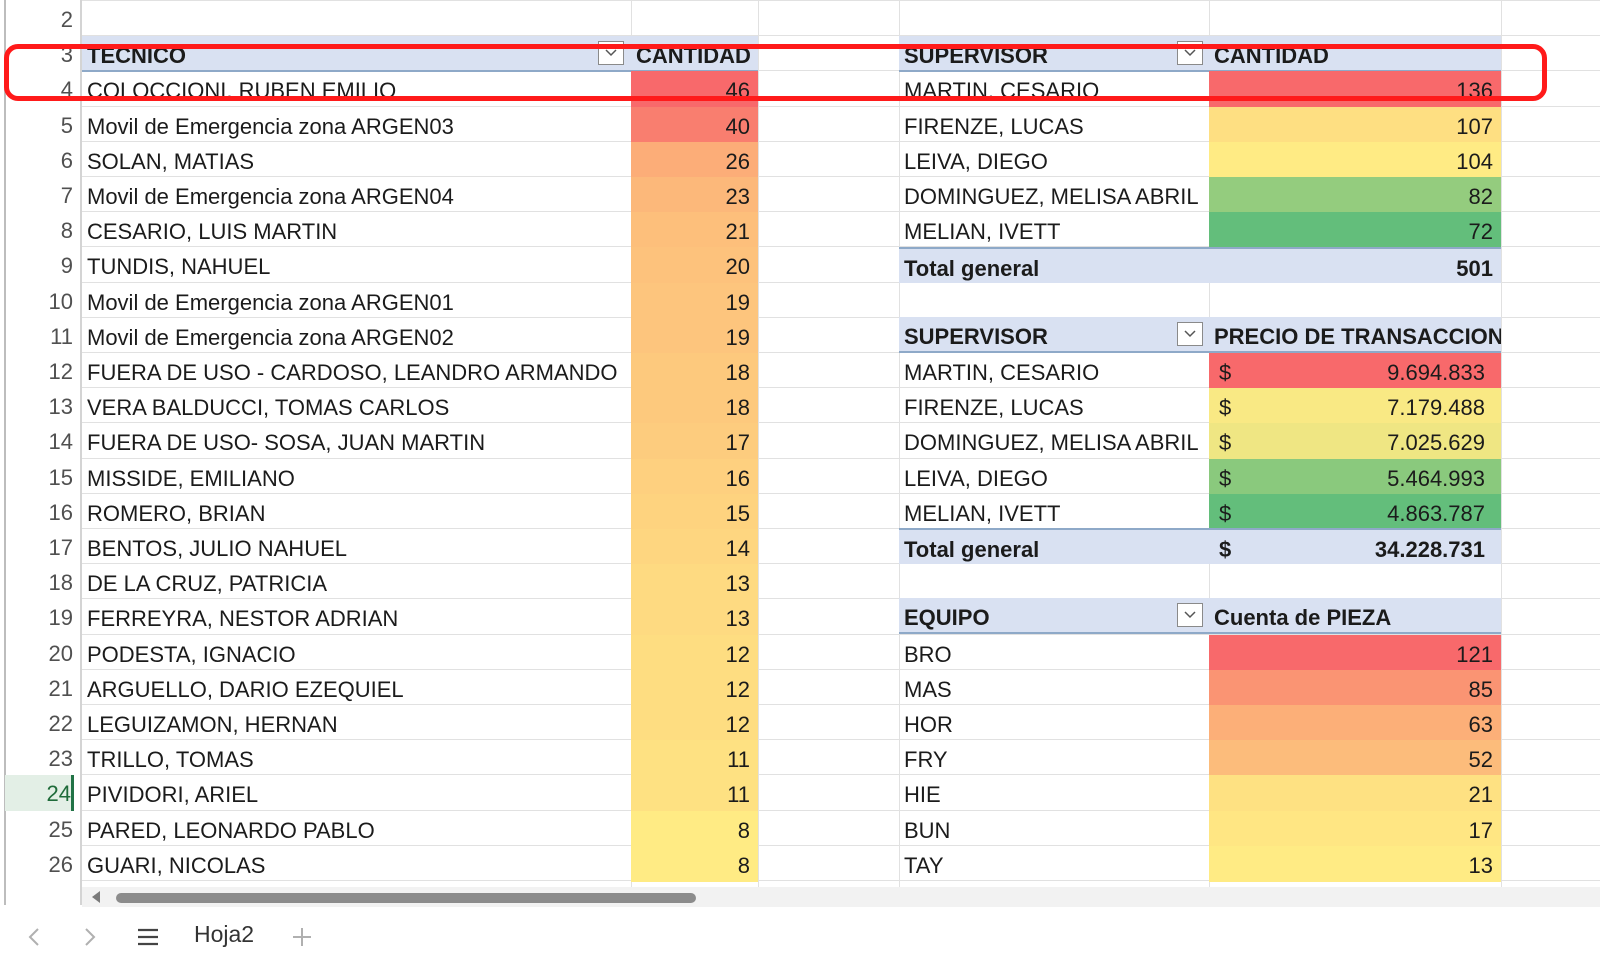 This screenshot has height=973, width=1600. I want to click on tecnico-name-cell: ARGUELLO, DARIO EZEQUIEL, so click(245, 689).